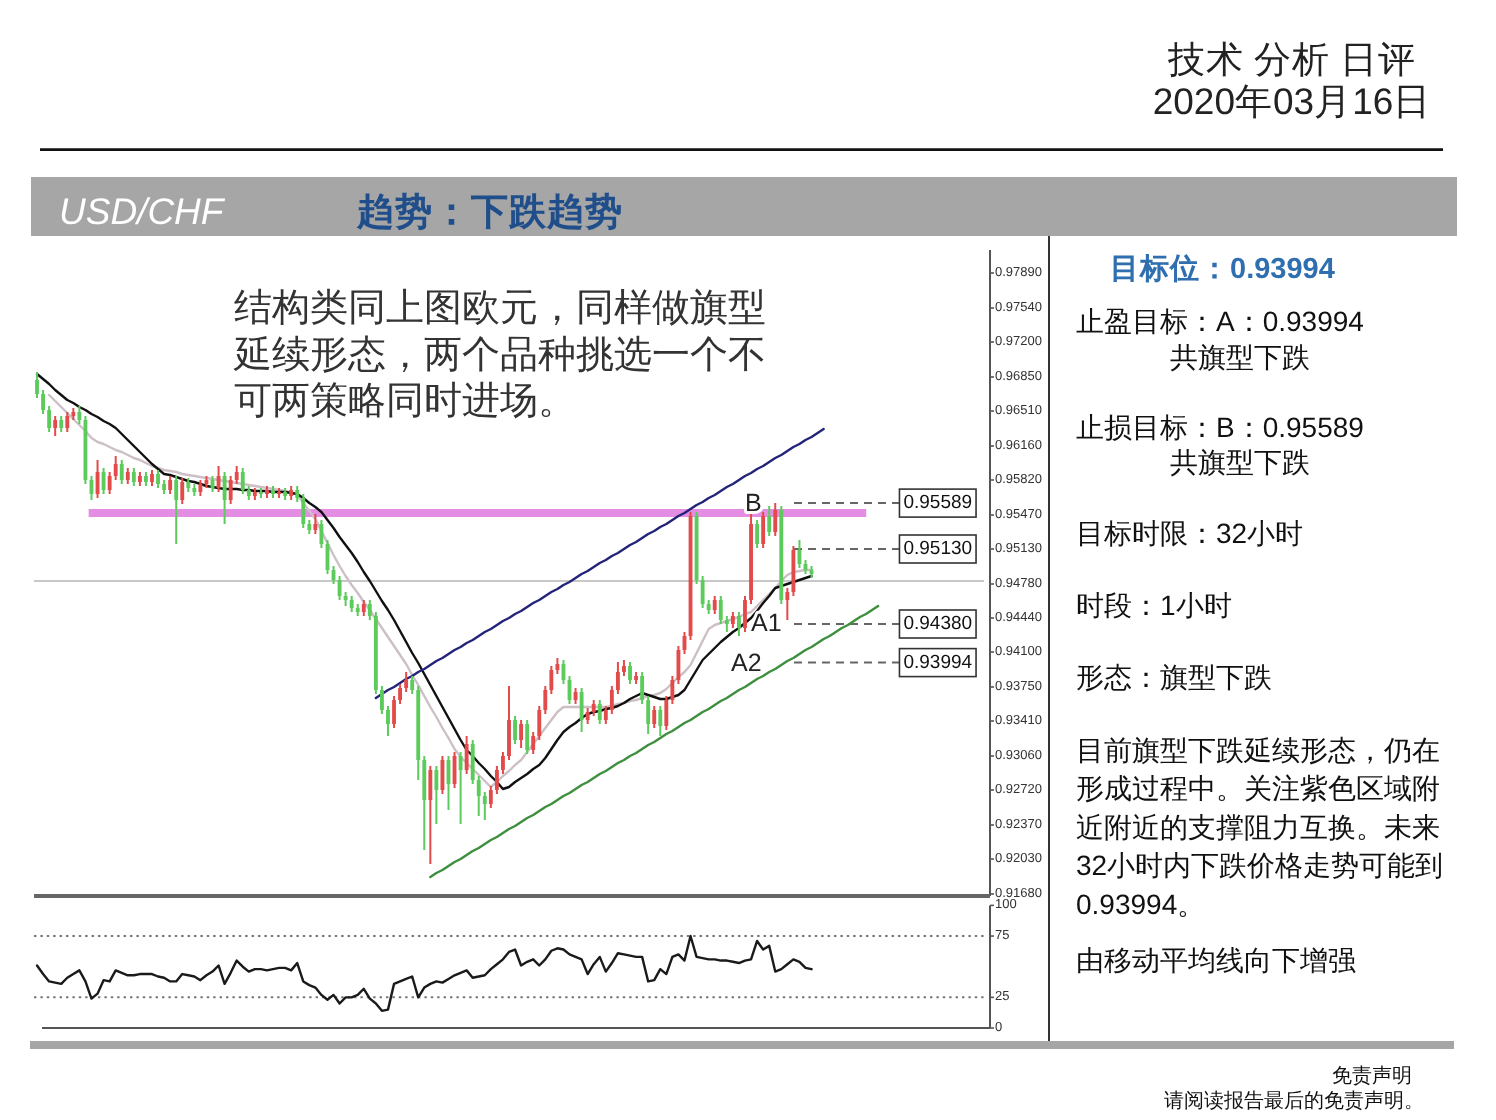 The image size is (1496, 1120). What do you see at coordinates (1292, 101) in the screenshot?
I see `text: 2020年03月16日` at bounding box center [1292, 101].